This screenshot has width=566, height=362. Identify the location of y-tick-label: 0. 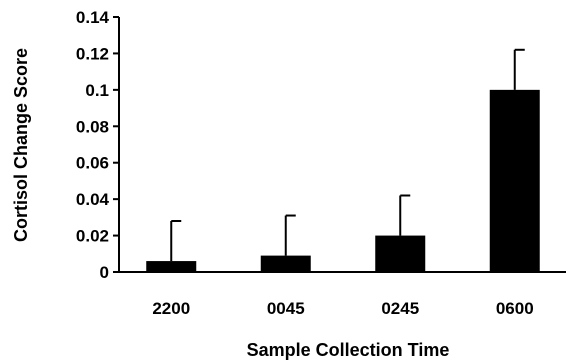
(104, 272).